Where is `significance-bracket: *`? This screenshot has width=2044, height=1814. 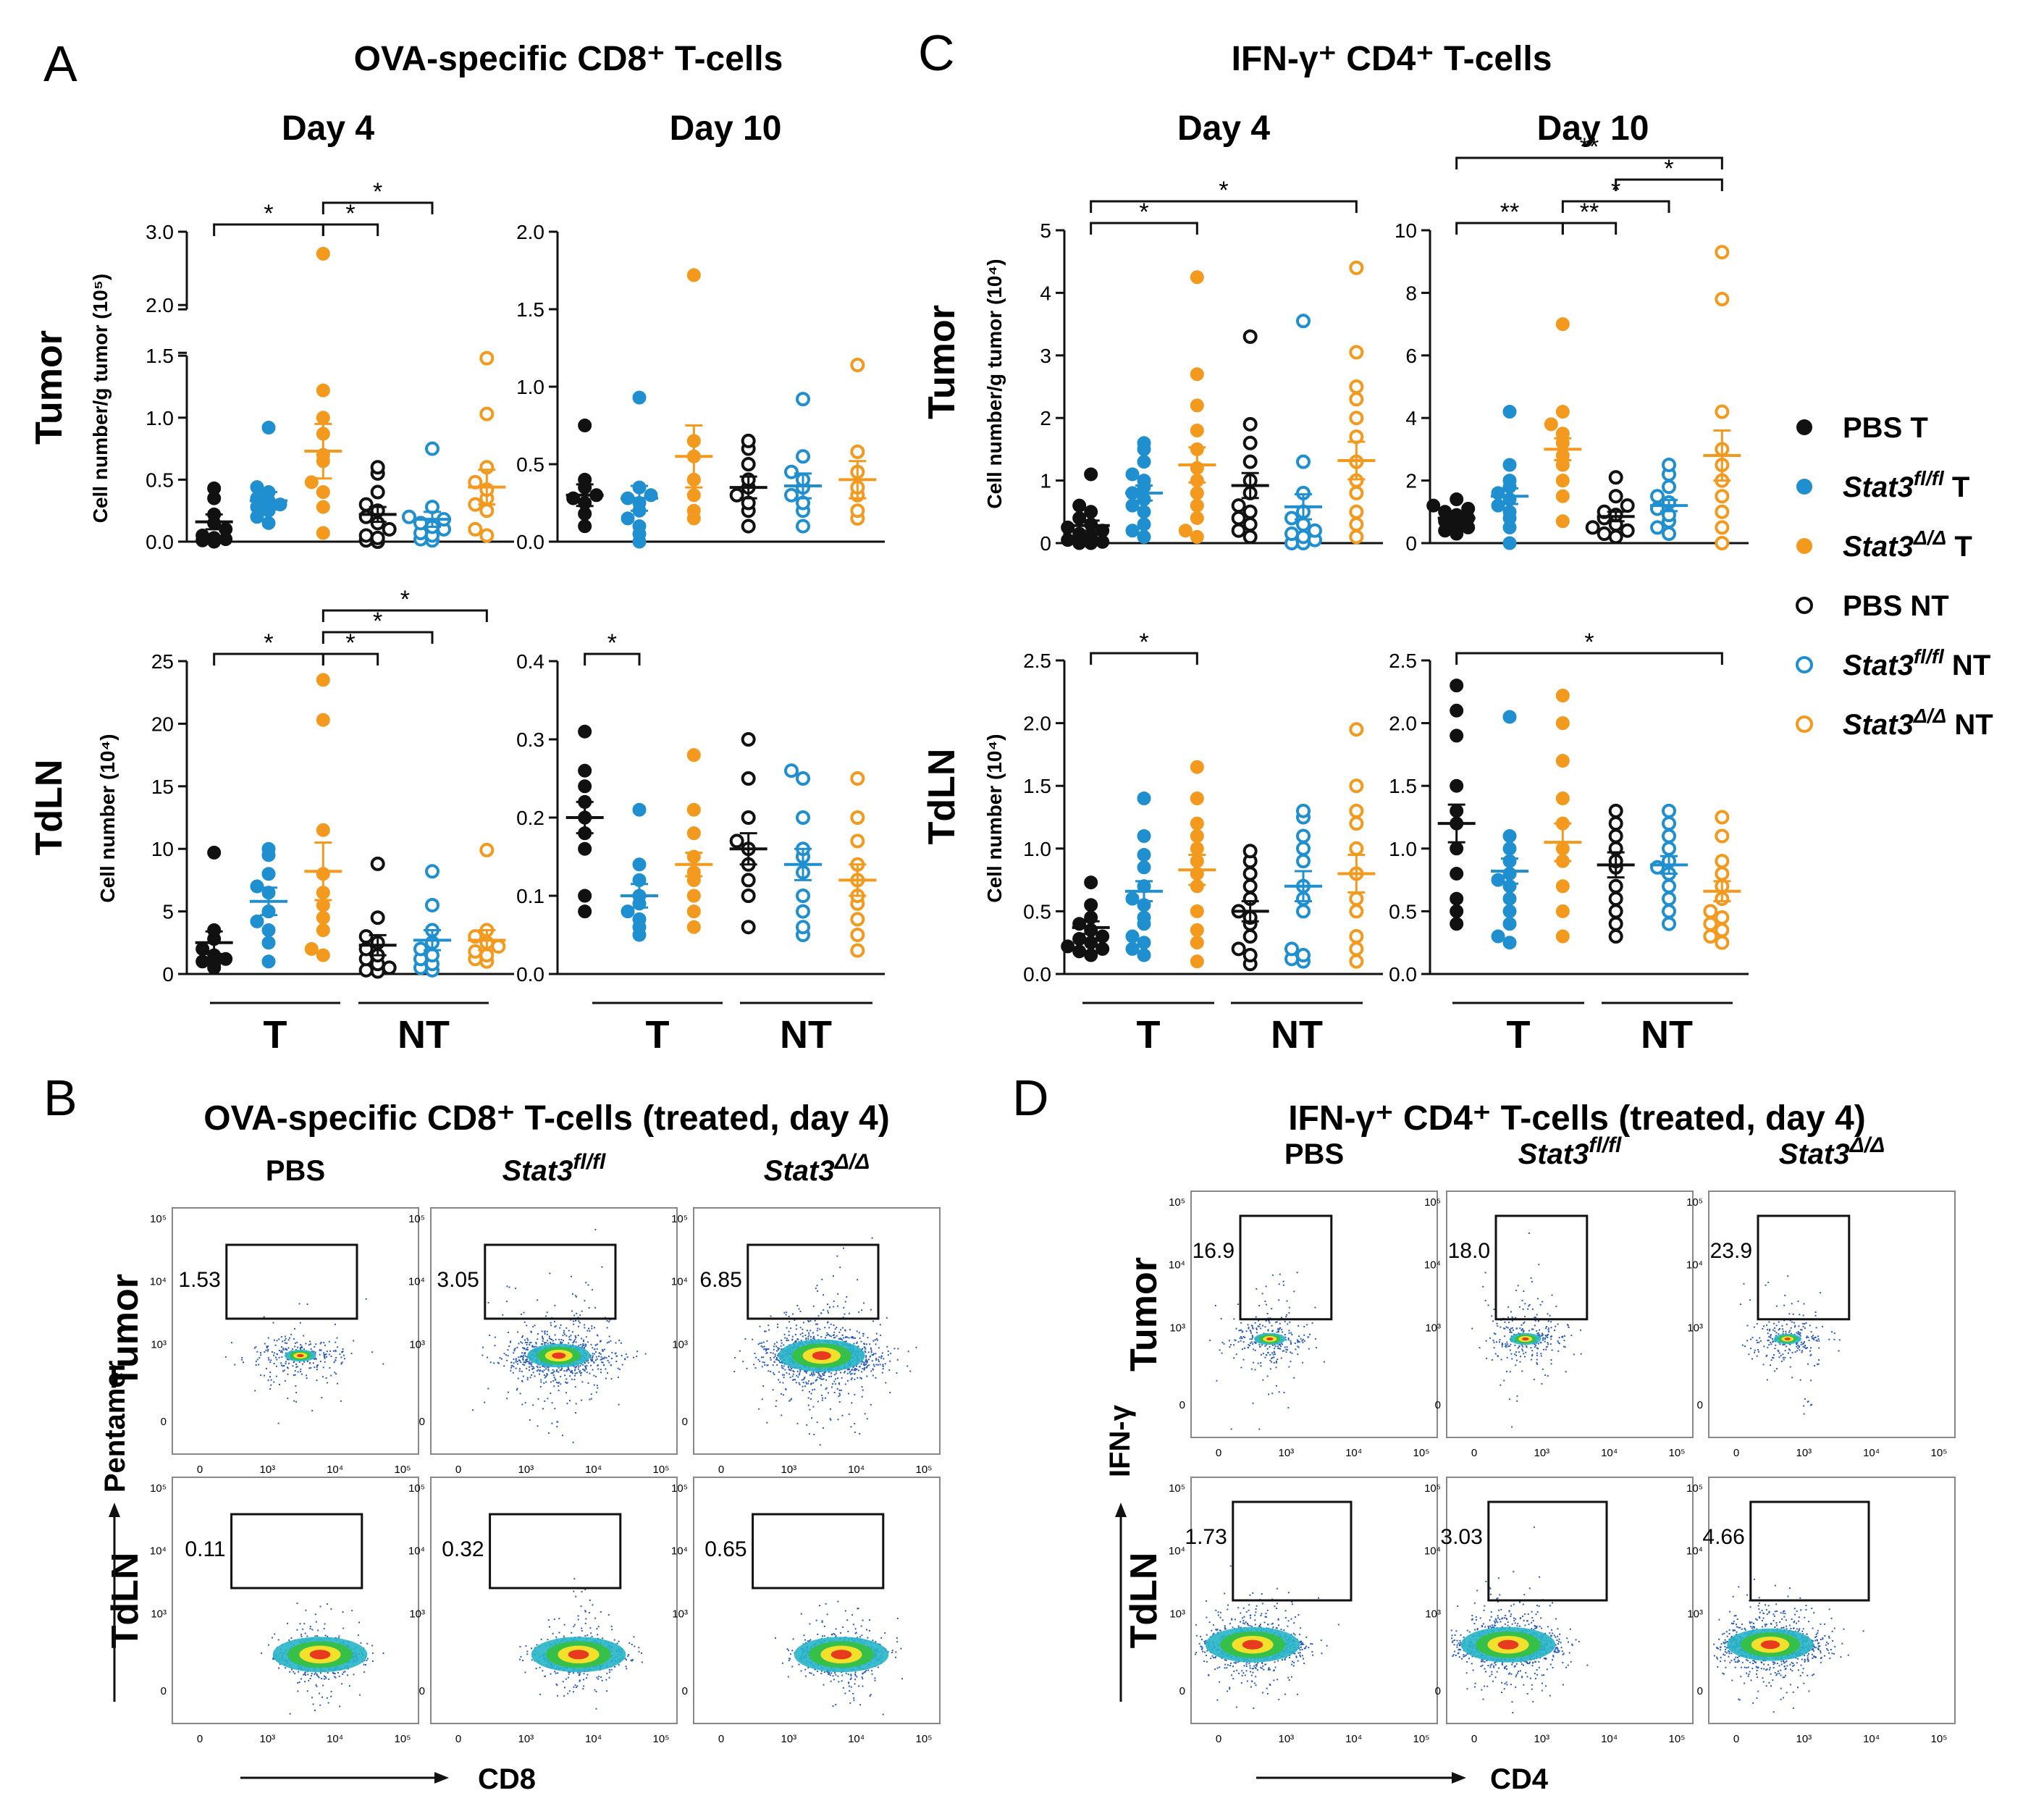 significance-bracket: * is located at coordinates (269, 647).